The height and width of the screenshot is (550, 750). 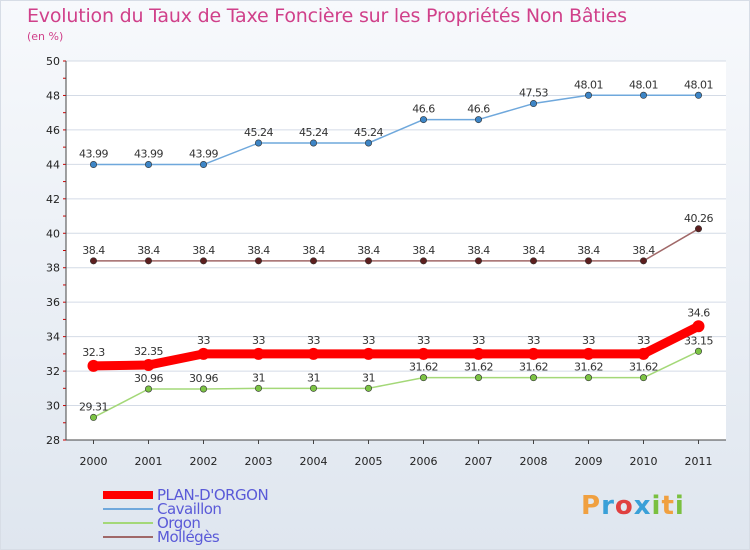 What do you see at coordinates (179, 523) in the screenshot?
I see `legend-label: Orgon` at bounding box center [179, 523].